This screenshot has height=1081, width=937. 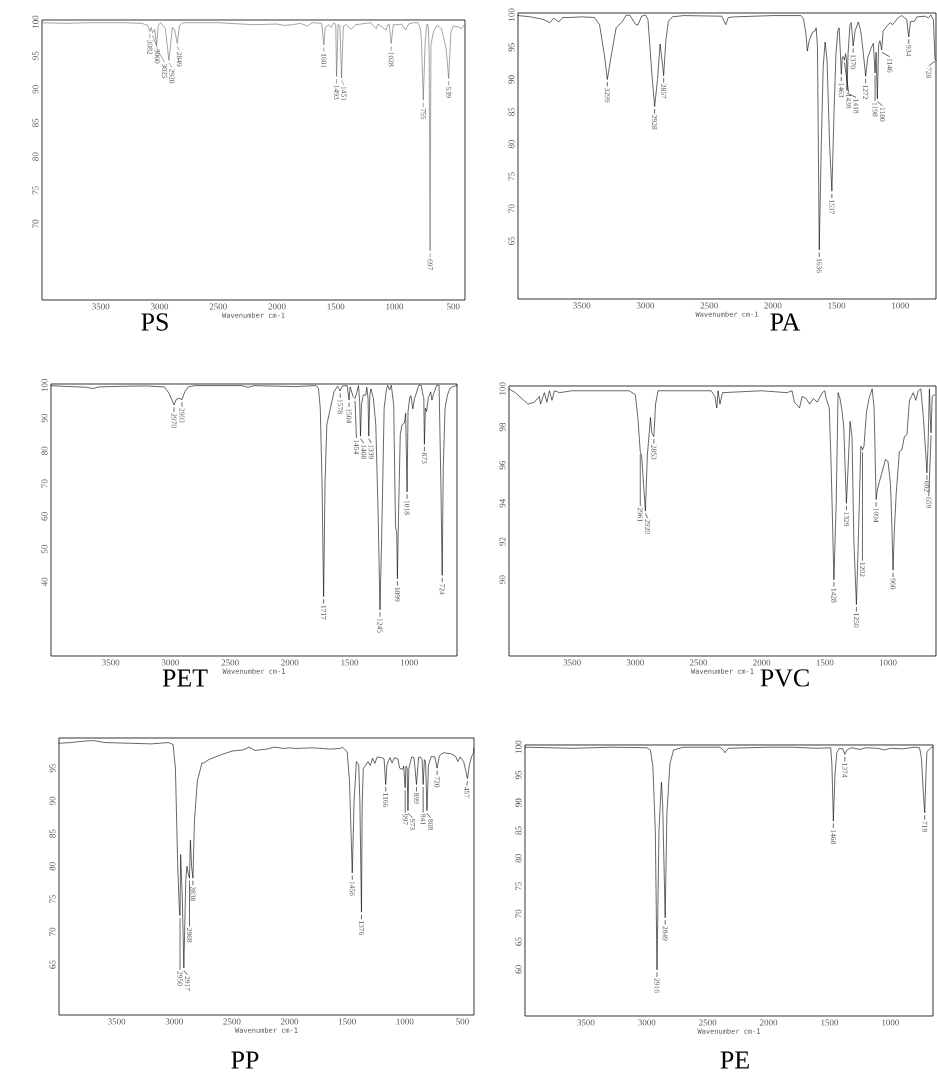 I want to click on text: PS, so click(x=154, y=322).